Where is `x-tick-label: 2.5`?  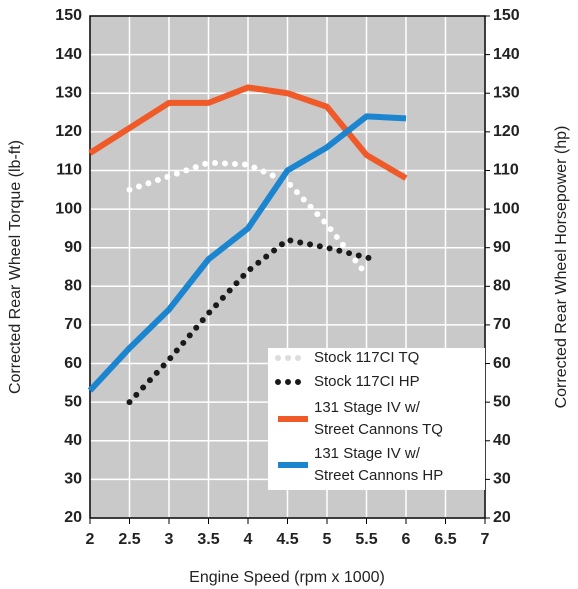 x-tick-label: 2.5 is located at coordinates (129, 539).